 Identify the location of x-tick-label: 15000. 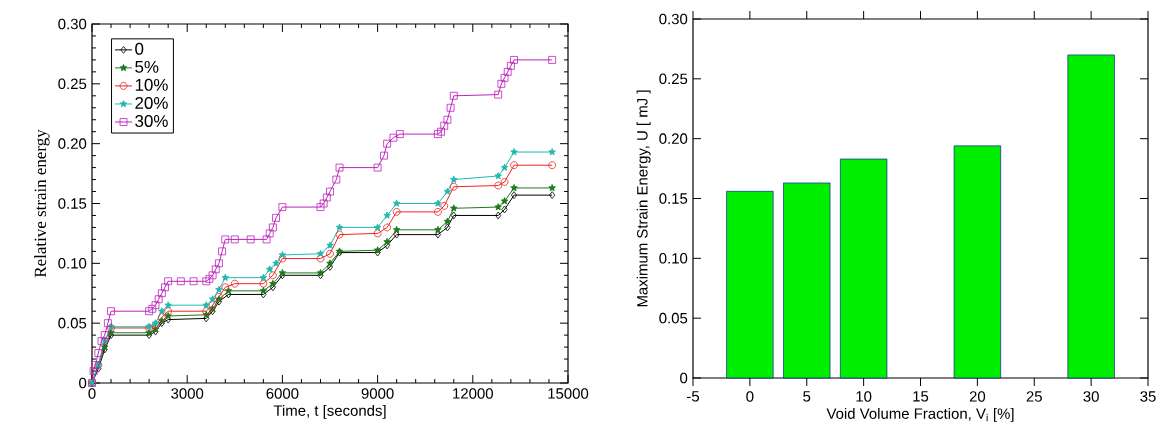
(568, 393).